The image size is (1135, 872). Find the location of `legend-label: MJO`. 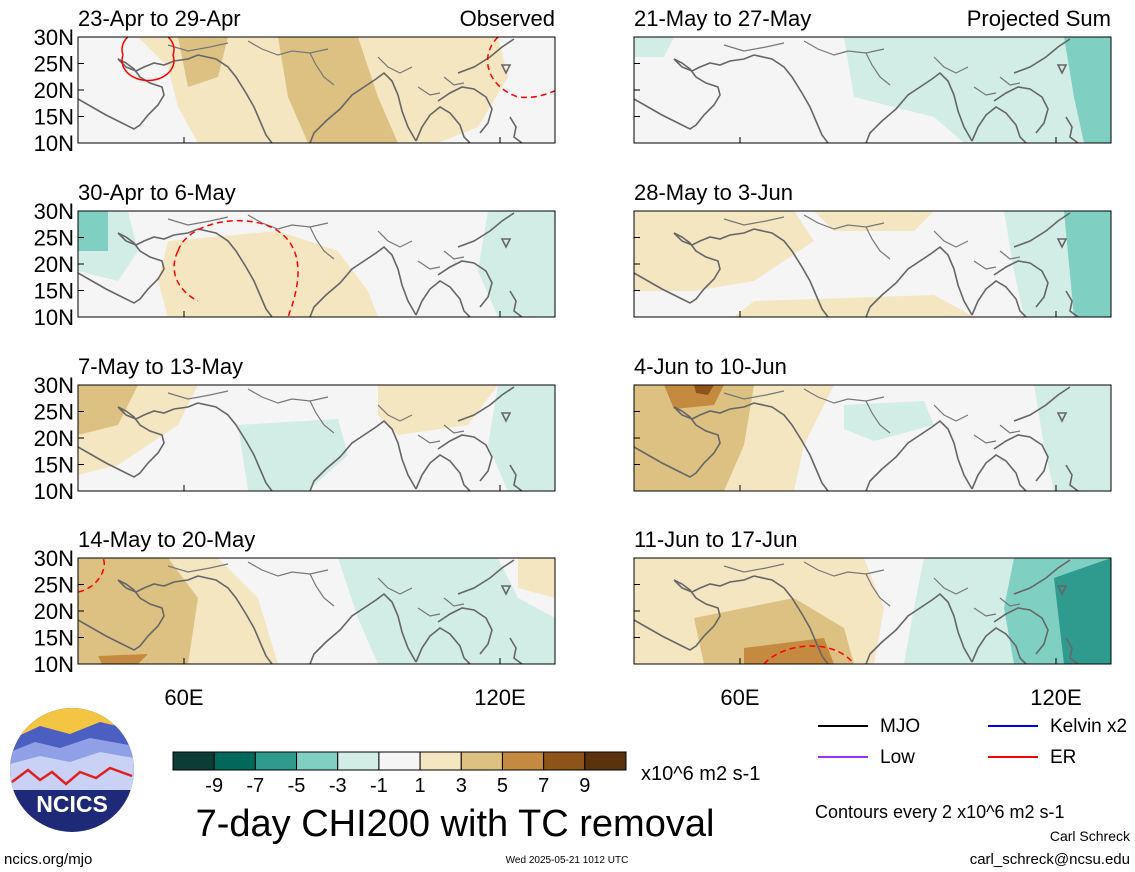

legend-label: MJO is located at coordinates (900, 726).